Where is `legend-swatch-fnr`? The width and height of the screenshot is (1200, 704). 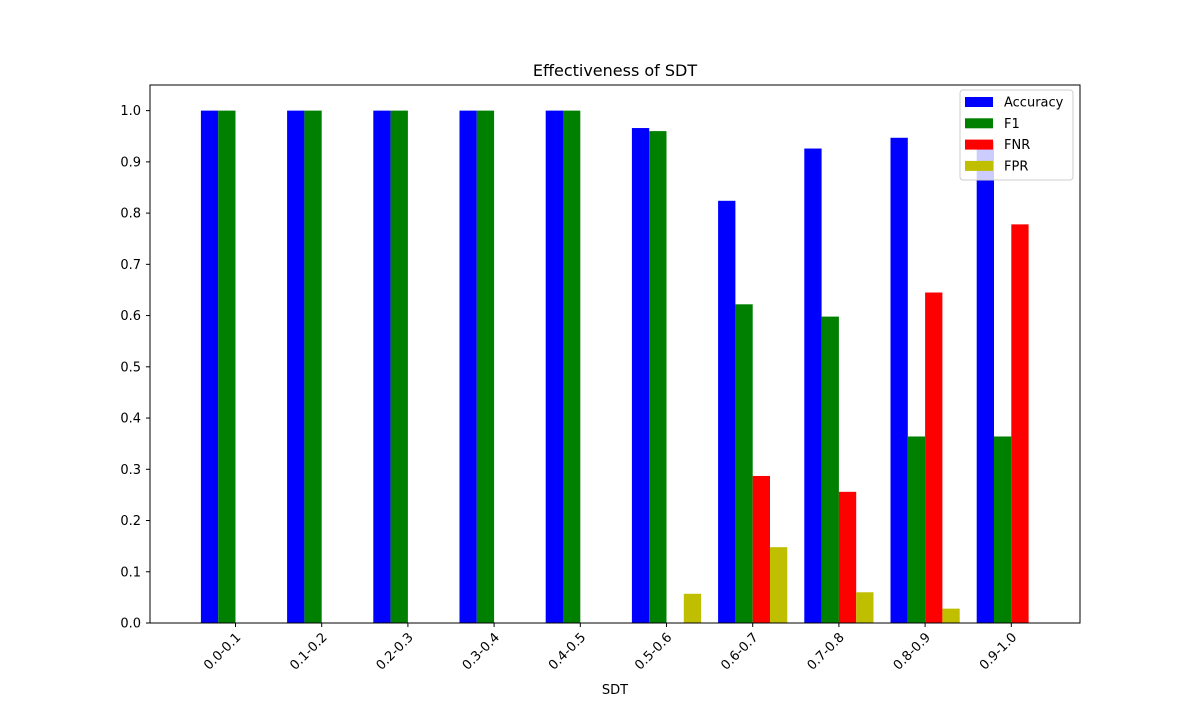 legend-swatch-fnr is located at coordinates (979, 144).